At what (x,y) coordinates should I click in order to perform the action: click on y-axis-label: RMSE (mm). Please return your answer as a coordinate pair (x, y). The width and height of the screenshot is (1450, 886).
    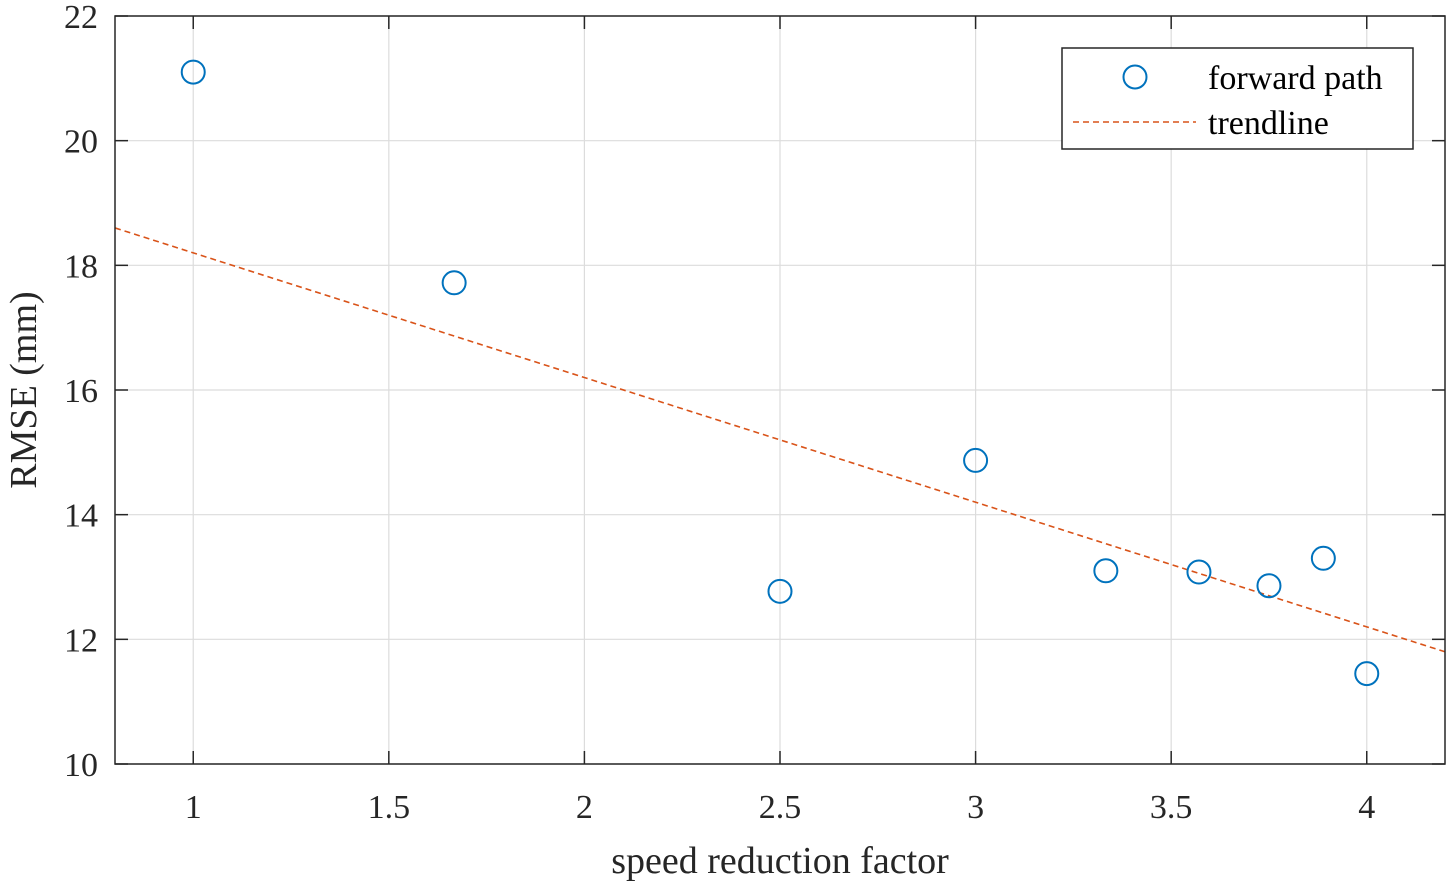
    Looking at the image, I should click on (24, 389).